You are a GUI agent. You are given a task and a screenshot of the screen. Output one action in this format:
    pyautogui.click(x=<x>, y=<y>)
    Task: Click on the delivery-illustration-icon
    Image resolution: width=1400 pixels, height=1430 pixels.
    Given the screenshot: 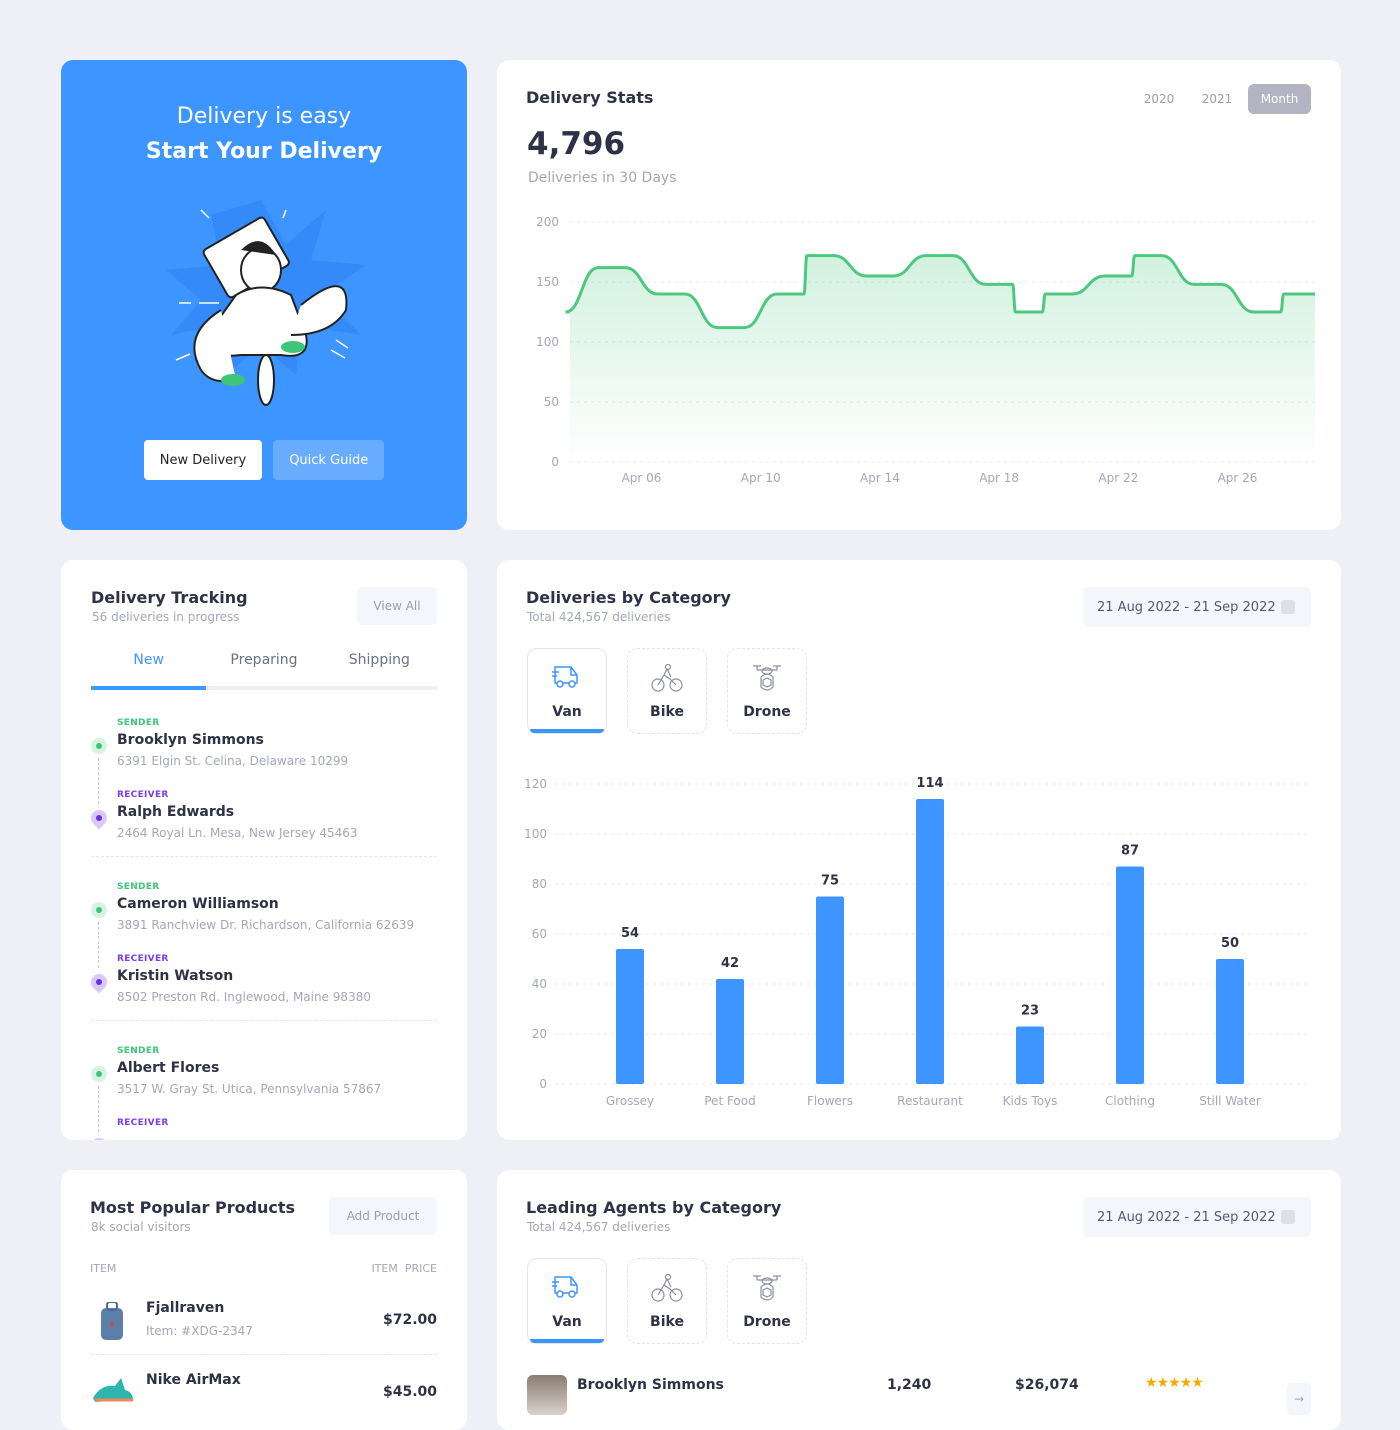 What is the action you would take?
    pyautogui.click(x=266, y=303)
    